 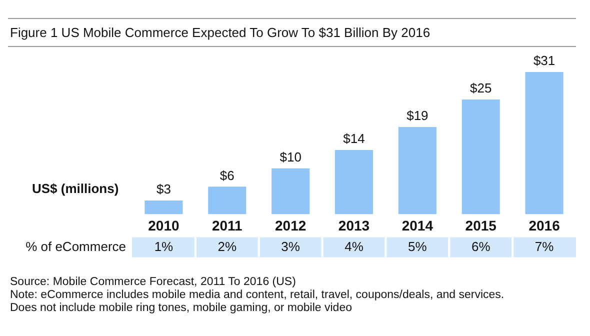 What do you see at coordinates (153, 282) in the screenshot?
I see `source-note: Source: Mobile Commerce Forecast, 2011 To 2016 (US)` at bounding box center [153, 282].